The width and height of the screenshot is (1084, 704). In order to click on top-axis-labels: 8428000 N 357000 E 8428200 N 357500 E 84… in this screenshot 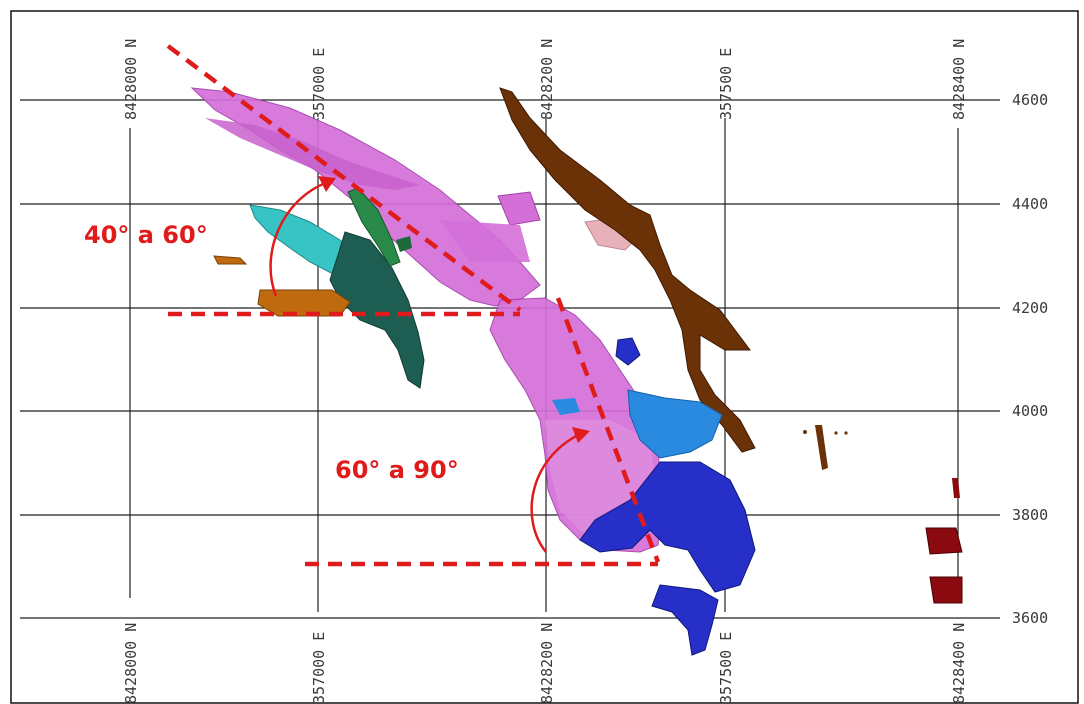, I will do `click(545, 79)`.